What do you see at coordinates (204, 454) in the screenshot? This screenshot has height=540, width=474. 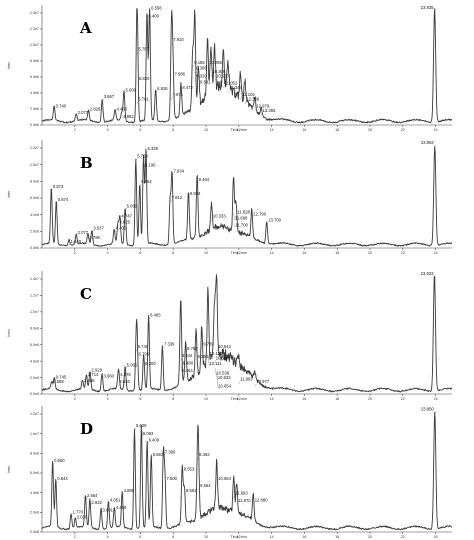 I see `peak-label: 9.493` at bounding box center [204, 454].